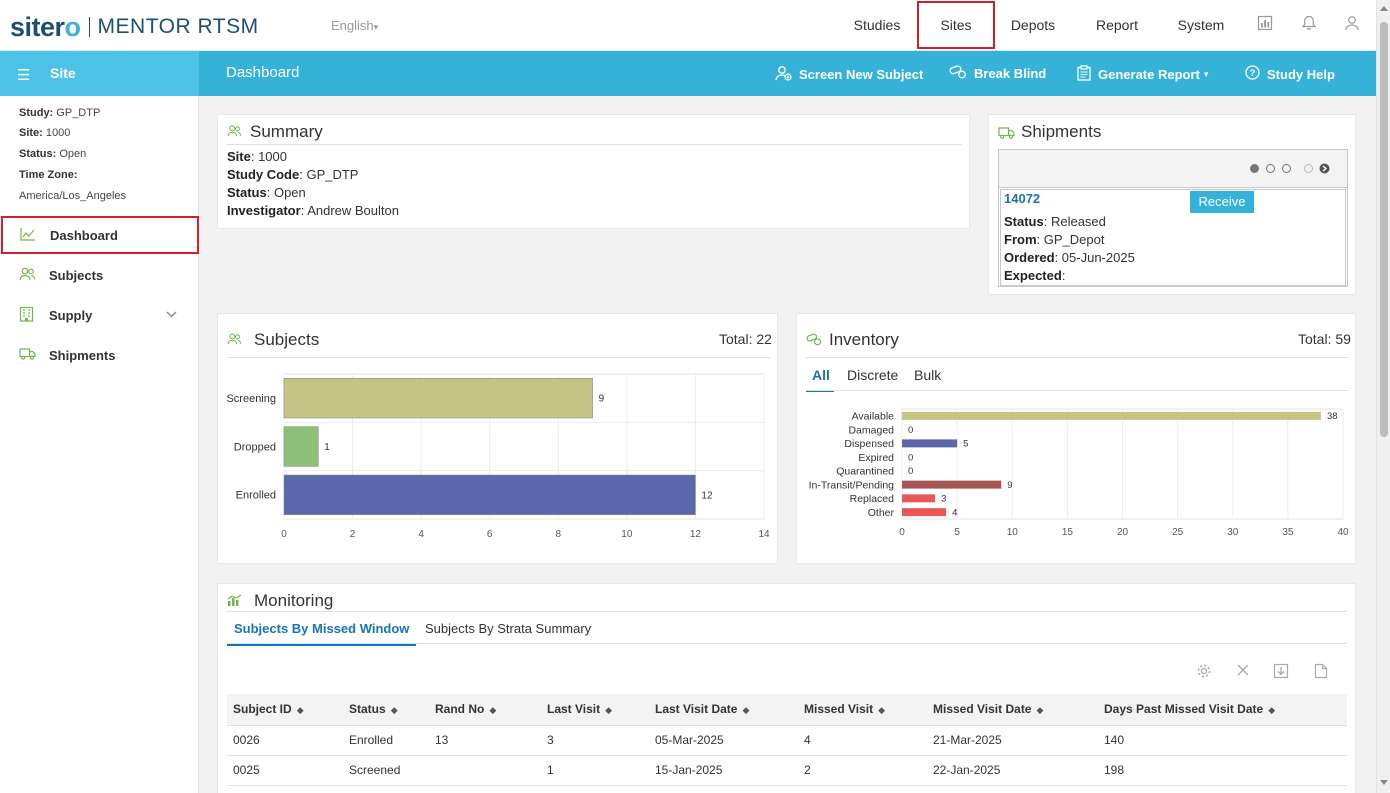 This screenshot has height=793, width=1390. What do you see at coordinates (294, 600) in the screenshot?
I see `monitoring-title: Monitoring` at bounding box center [294, 600].